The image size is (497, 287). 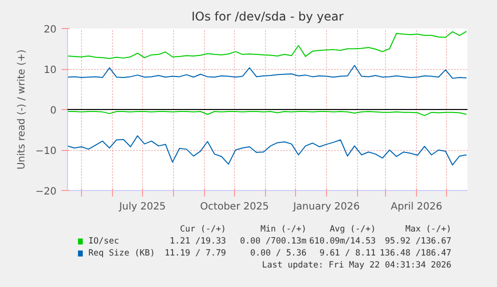 What do you see at coordinates (273, 241) in the screenshot?
I see `text: 0.00 /700.13m` at bounding box center [273, 241].